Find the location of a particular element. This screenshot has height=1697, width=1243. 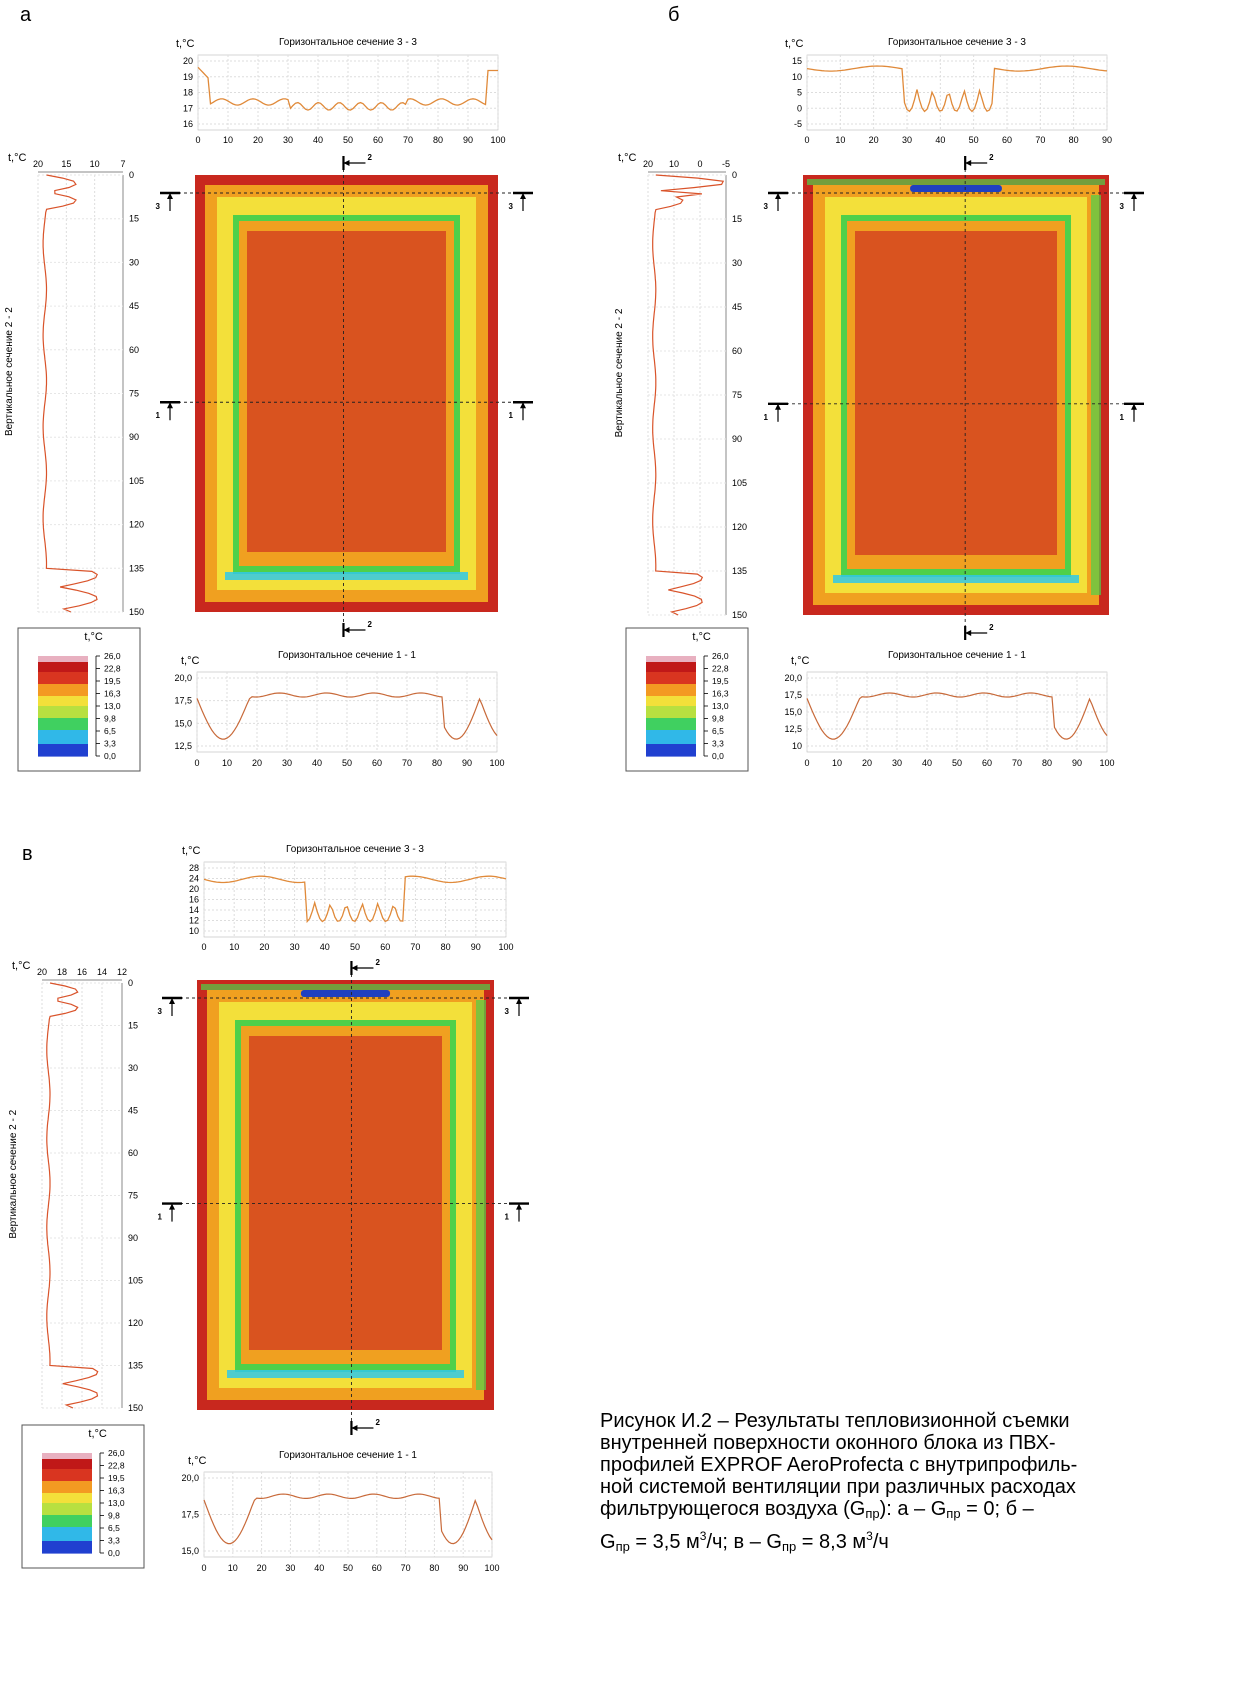

h3-y-tick: 20 is located at coordinates (188, 61).